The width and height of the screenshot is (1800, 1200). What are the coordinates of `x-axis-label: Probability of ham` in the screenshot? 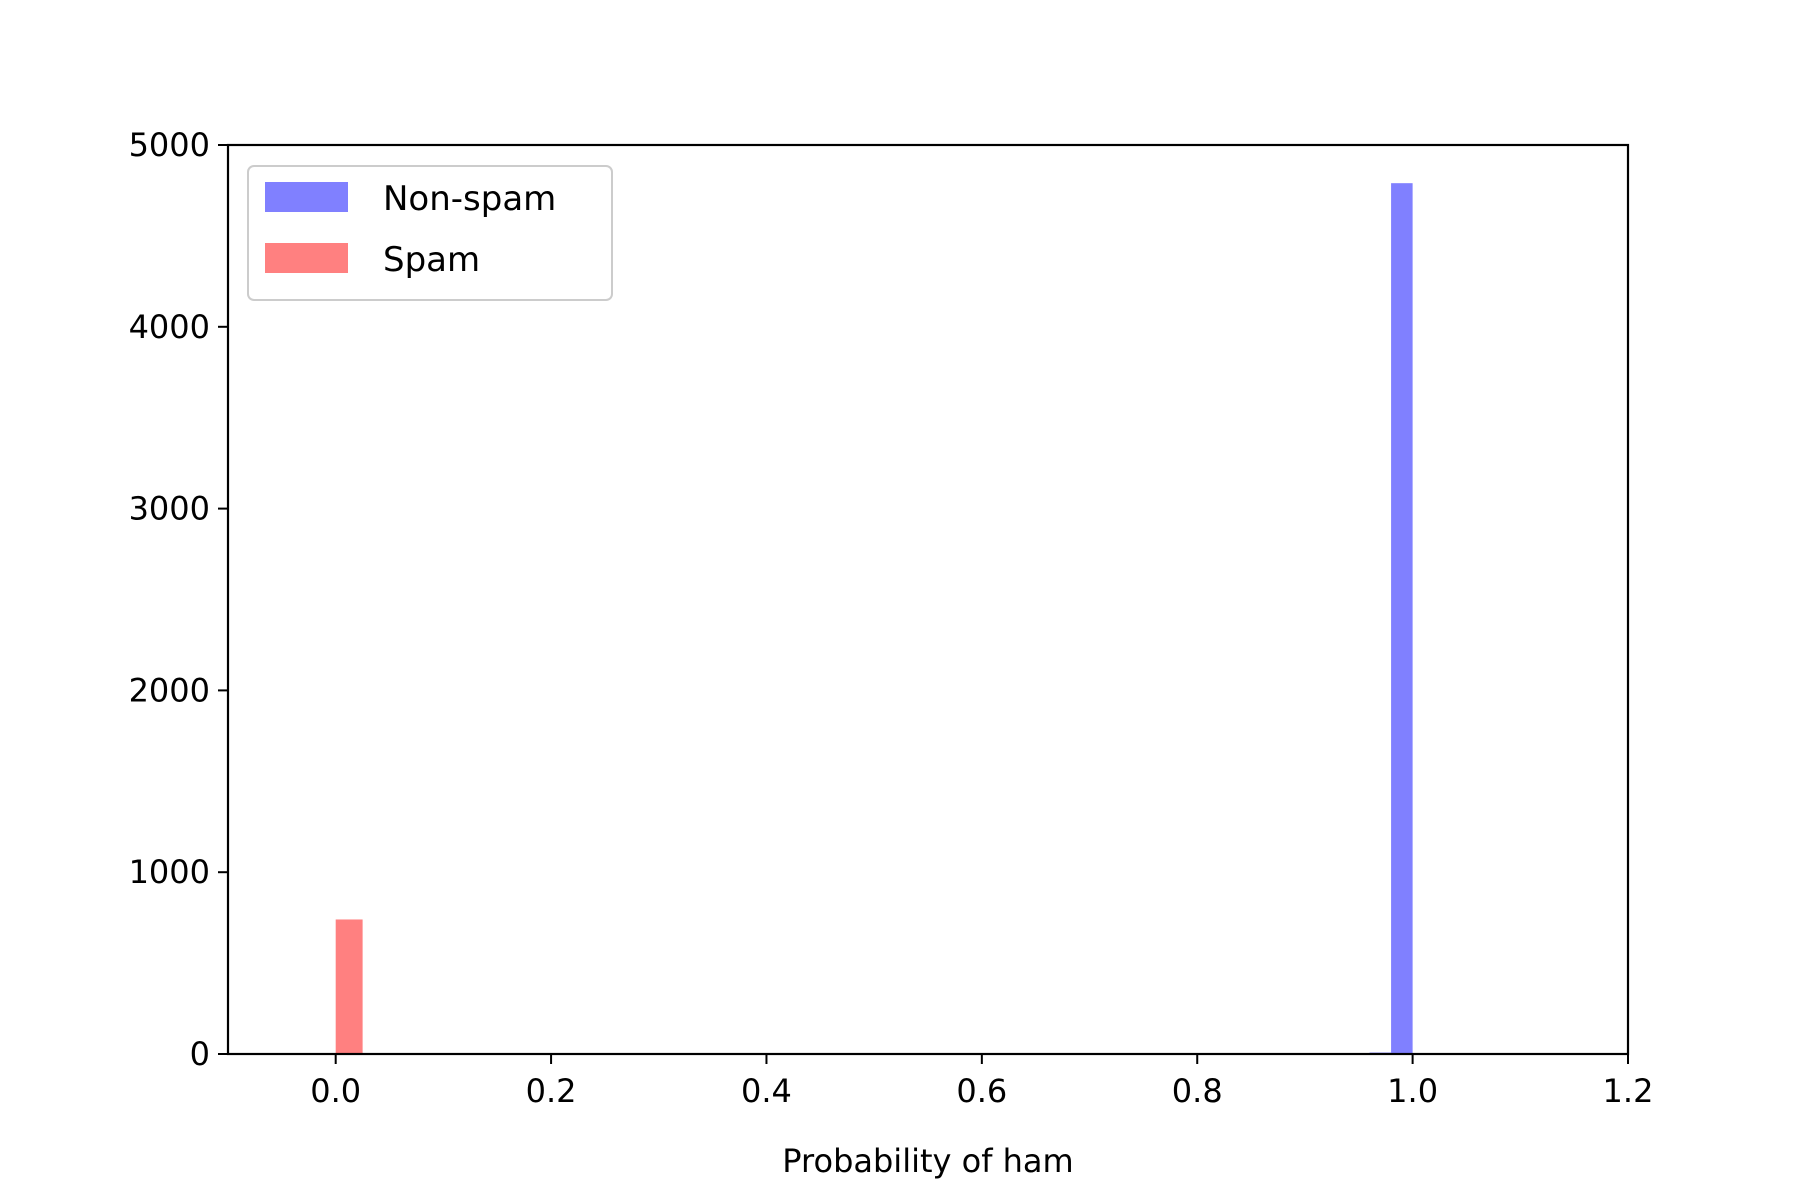 It's located at (927, 1161).